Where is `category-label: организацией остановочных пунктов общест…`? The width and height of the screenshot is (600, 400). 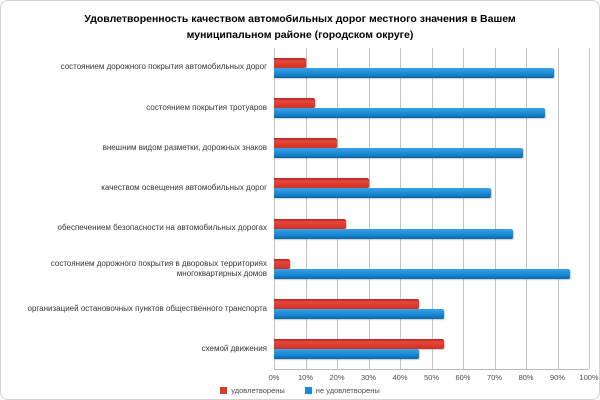 category-label: организацией остановочных пунктов общест… is located at coordinates (147, 308).